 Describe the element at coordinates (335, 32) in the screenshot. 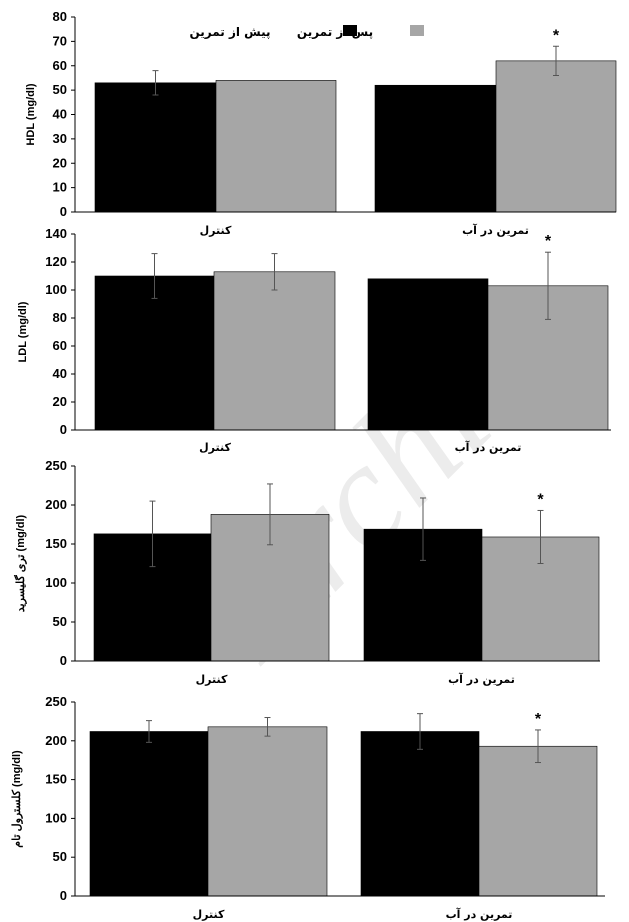

I see `legend-label-post: پس از تمرین` at that location.